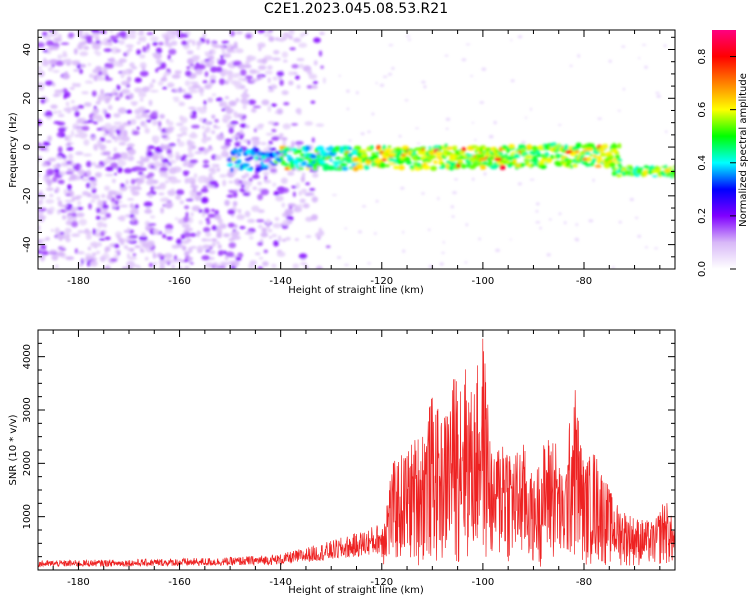 This screenshot has width=750, height=604. What do you see at coordinates (27, 516) in the screenshot?
I see `y-tick-label: 1000` at bounding box center [27, 516].